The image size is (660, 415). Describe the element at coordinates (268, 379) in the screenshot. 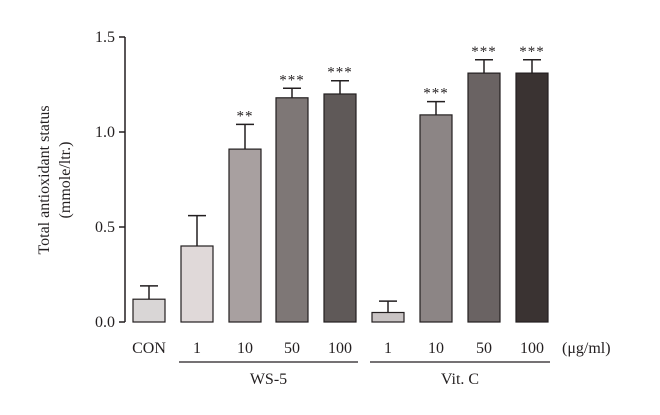

I see `group-label: WS-5` at that location.